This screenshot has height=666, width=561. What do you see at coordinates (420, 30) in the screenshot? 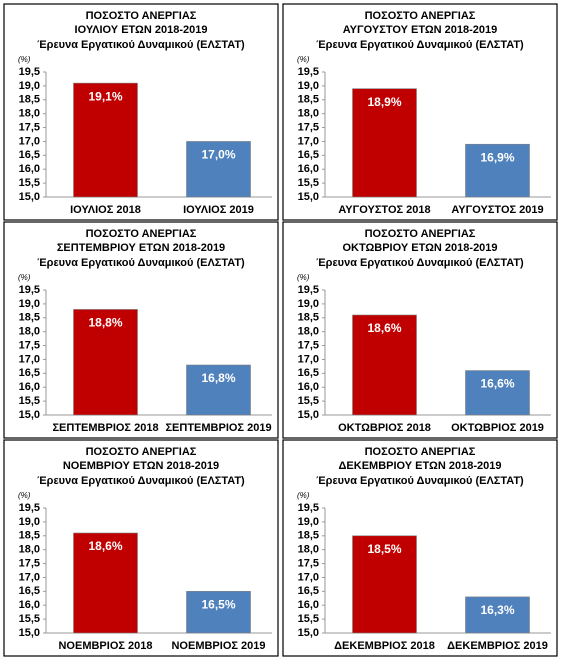
I see `chart-subtitle: ΑΥΓΟΥΣΤΟΥ ΕΤΩΝ 2018-2019` at bounding box center [420, 30].